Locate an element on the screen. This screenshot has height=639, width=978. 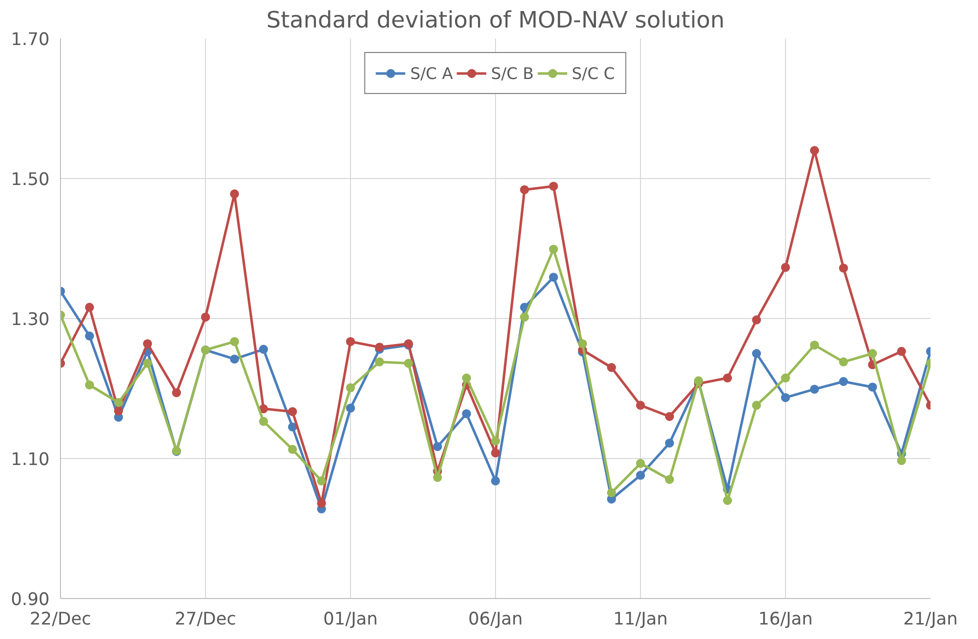
y-tick-label: 1.50 is located at coordinates (30, 180).